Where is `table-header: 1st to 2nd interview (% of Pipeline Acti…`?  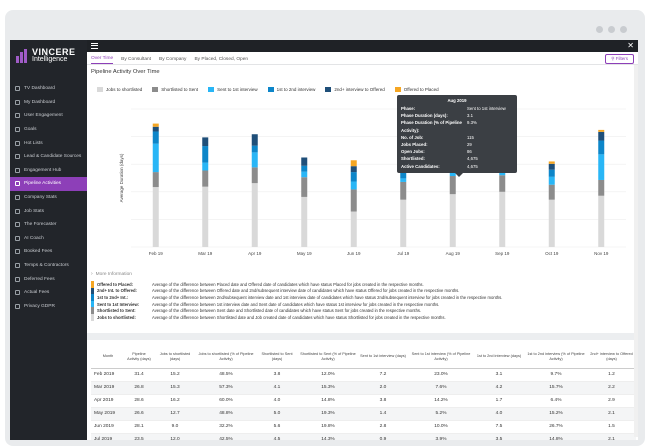
table-header: 1st to 2nd interview (% of Pipeline Acti… is located at coordinates (556, 357).